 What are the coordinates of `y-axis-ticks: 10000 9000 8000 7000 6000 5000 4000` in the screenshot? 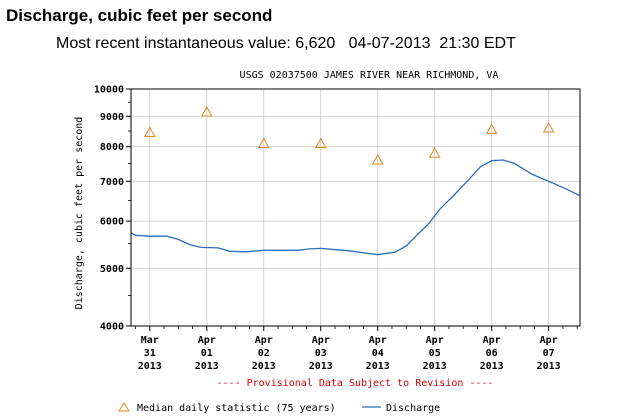 It's located at (112, 209).